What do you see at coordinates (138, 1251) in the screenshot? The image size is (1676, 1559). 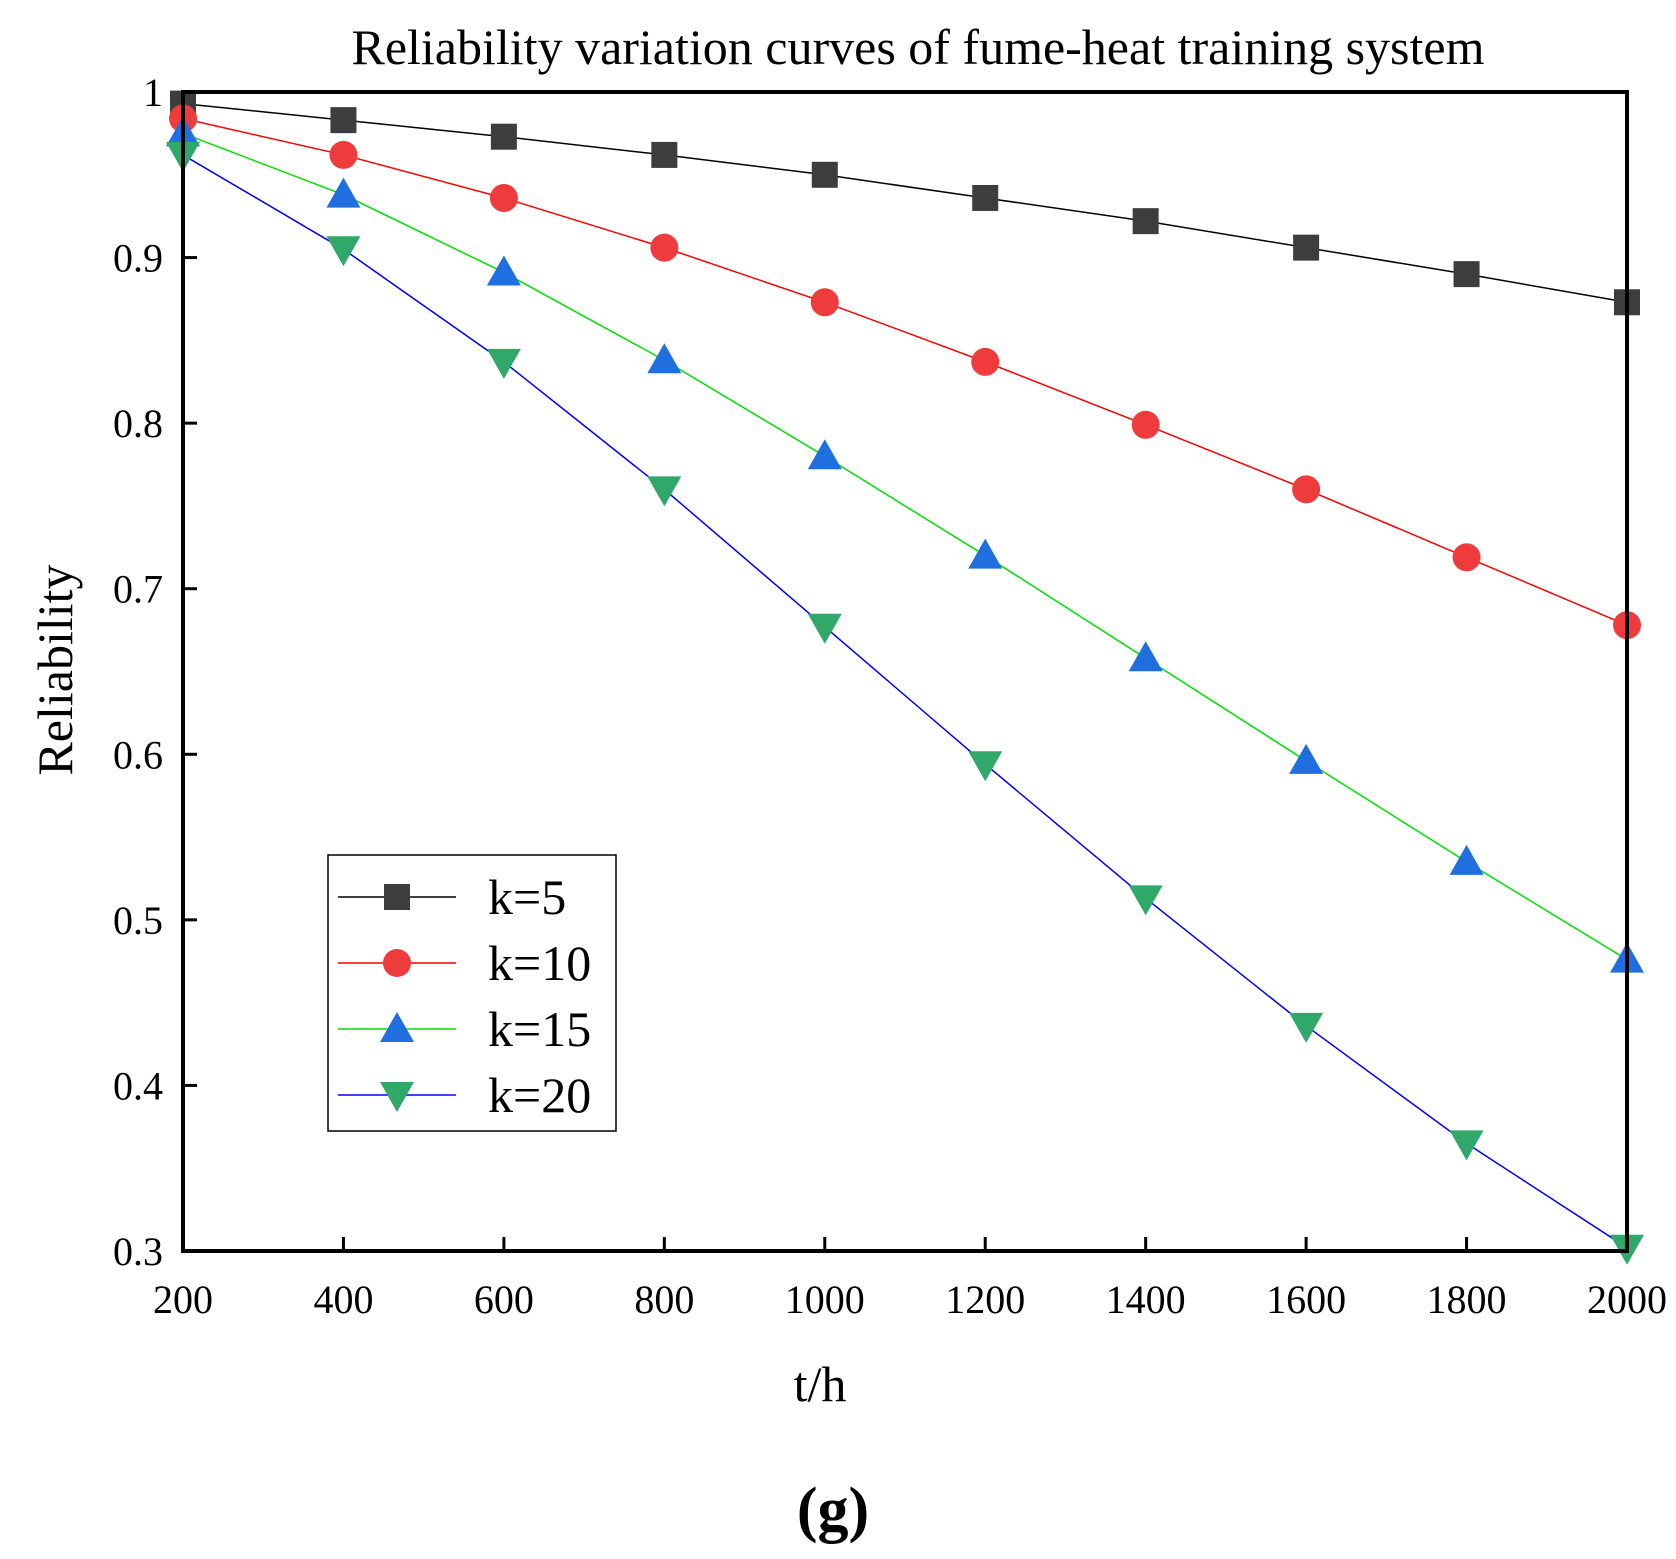 I see `y-tick-label: 0.3` at bounding box center [138, 1251].